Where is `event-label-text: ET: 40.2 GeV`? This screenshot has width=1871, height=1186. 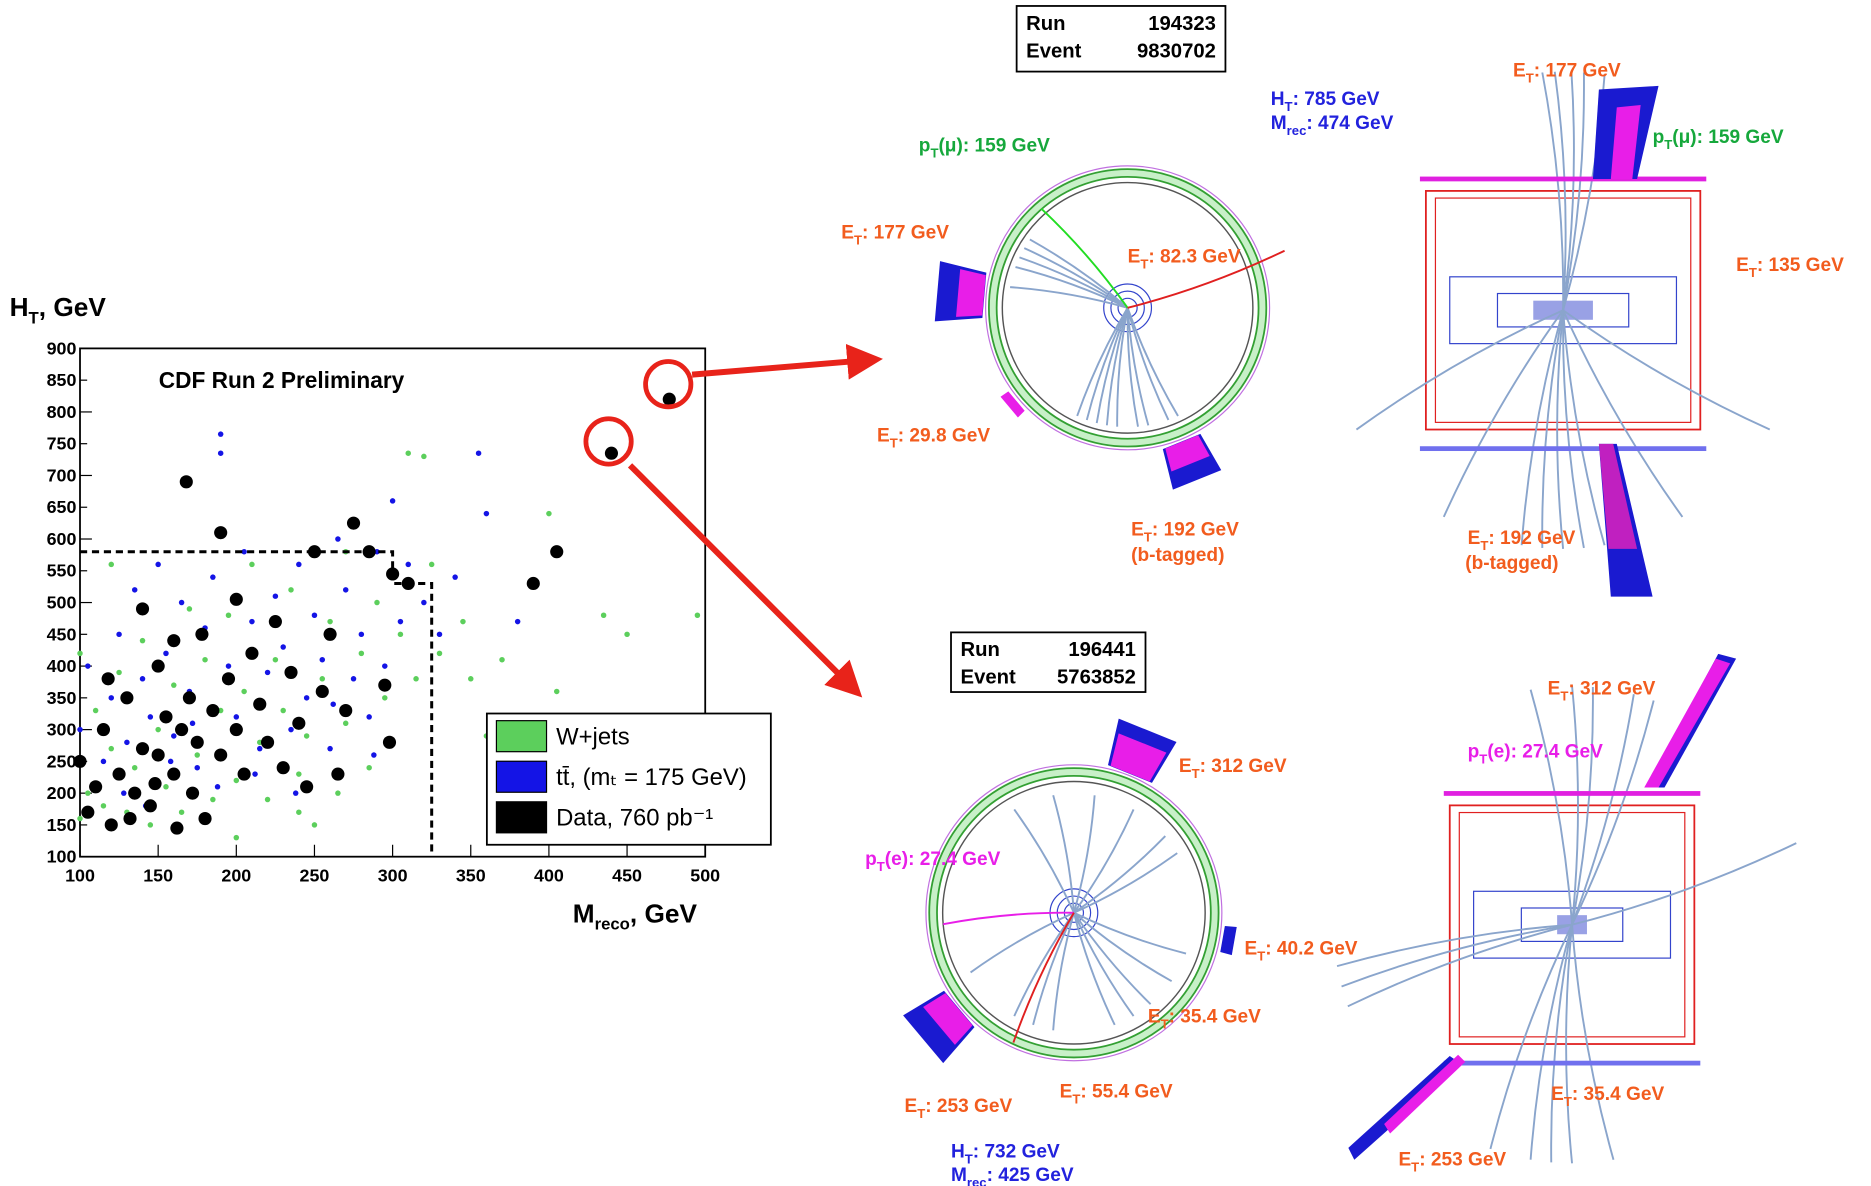
event-label-text: ET: 40.2 GeV is located at coordinates (1301, 951).